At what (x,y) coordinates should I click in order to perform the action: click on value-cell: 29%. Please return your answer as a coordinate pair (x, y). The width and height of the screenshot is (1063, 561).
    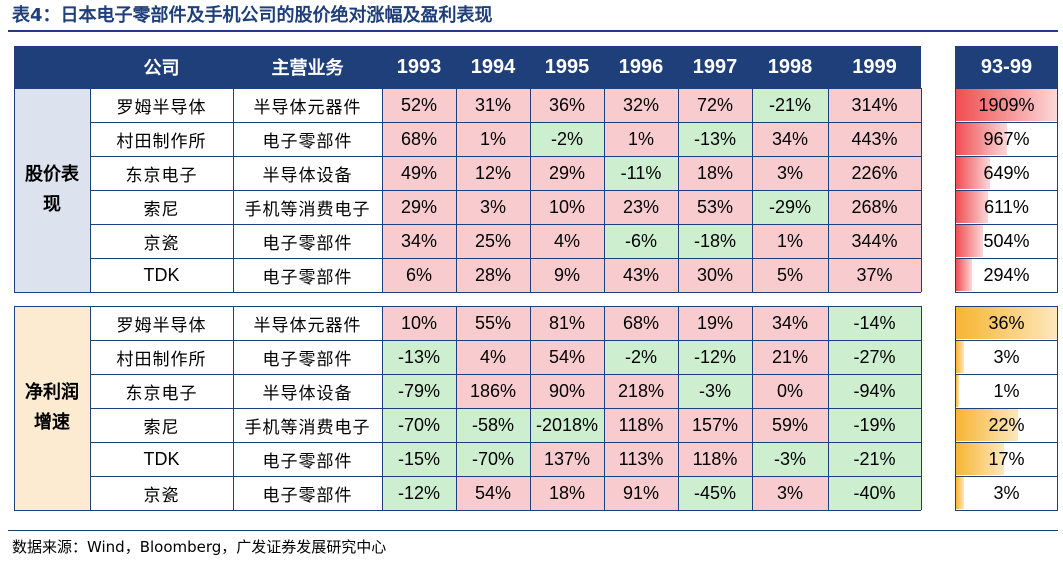
    Looking at the image, I should click on (419, 207).